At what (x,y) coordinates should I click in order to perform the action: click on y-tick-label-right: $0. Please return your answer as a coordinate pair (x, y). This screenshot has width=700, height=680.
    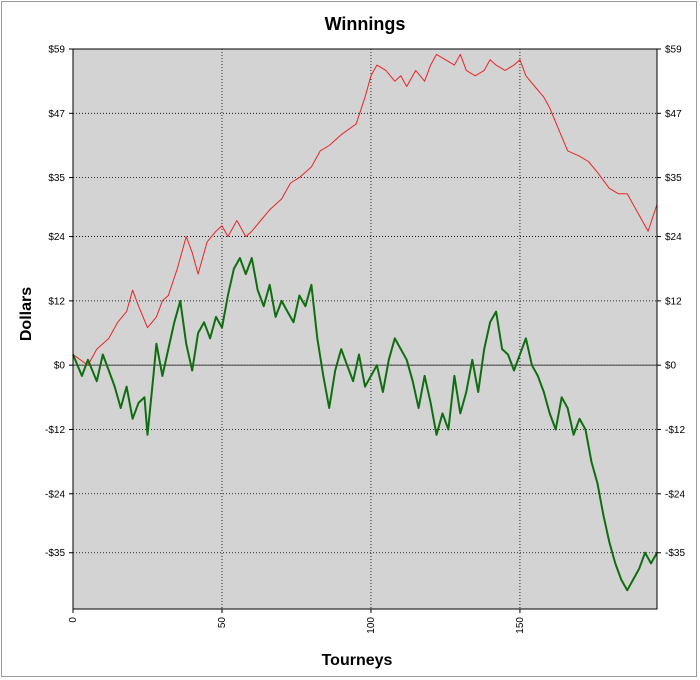
    Looking at the image, I should click on (671, 366).